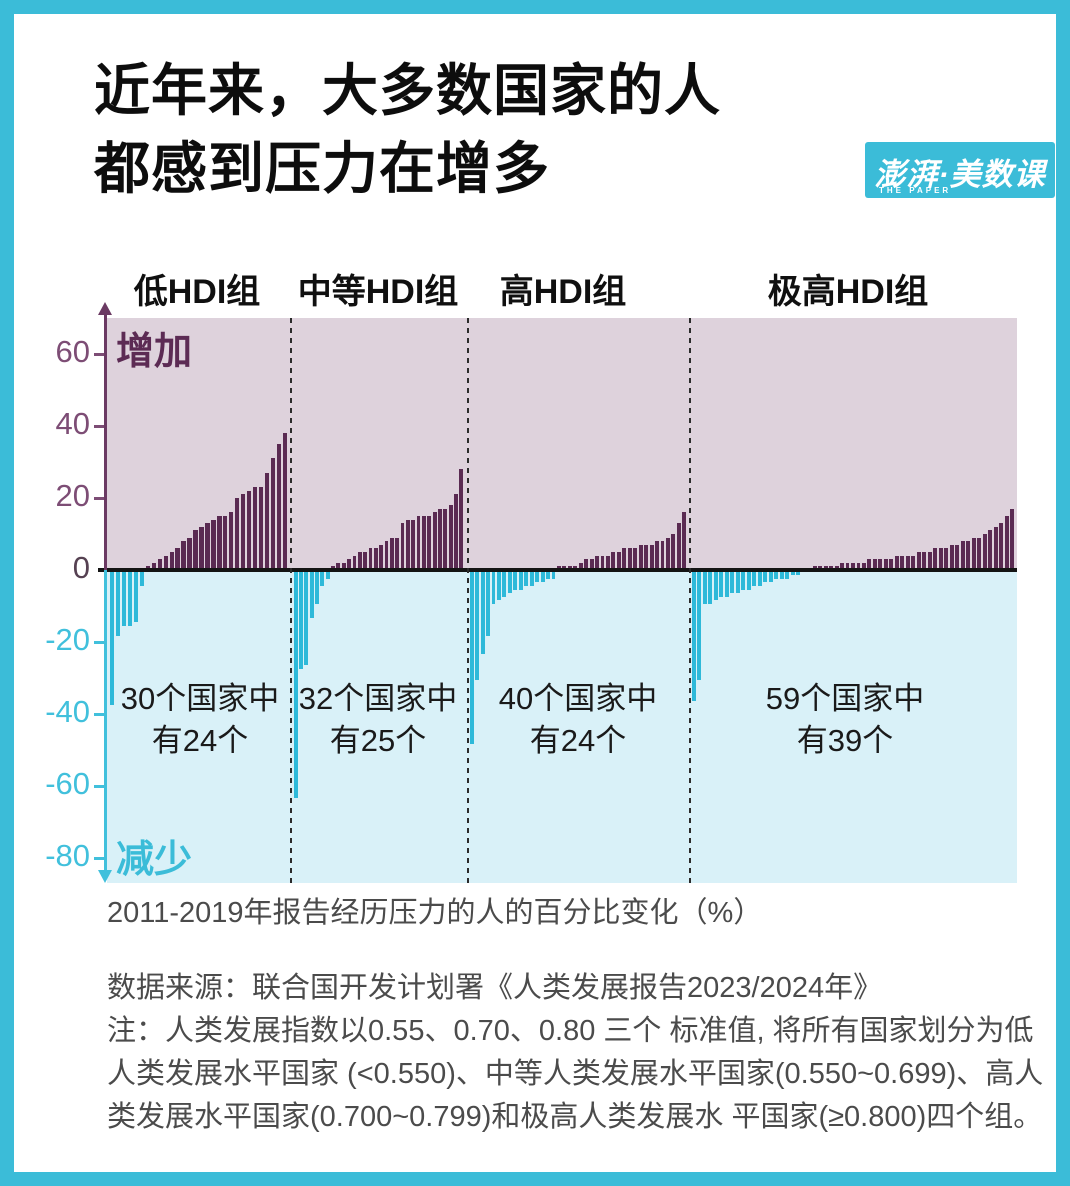 Image resolution: width=1070 pixels, height=1186 pixels. What do you see at coordinates (578, 740) in the screenshot?
I see `group-annotation-line2: 有24个` at bounding box center [578, 740].